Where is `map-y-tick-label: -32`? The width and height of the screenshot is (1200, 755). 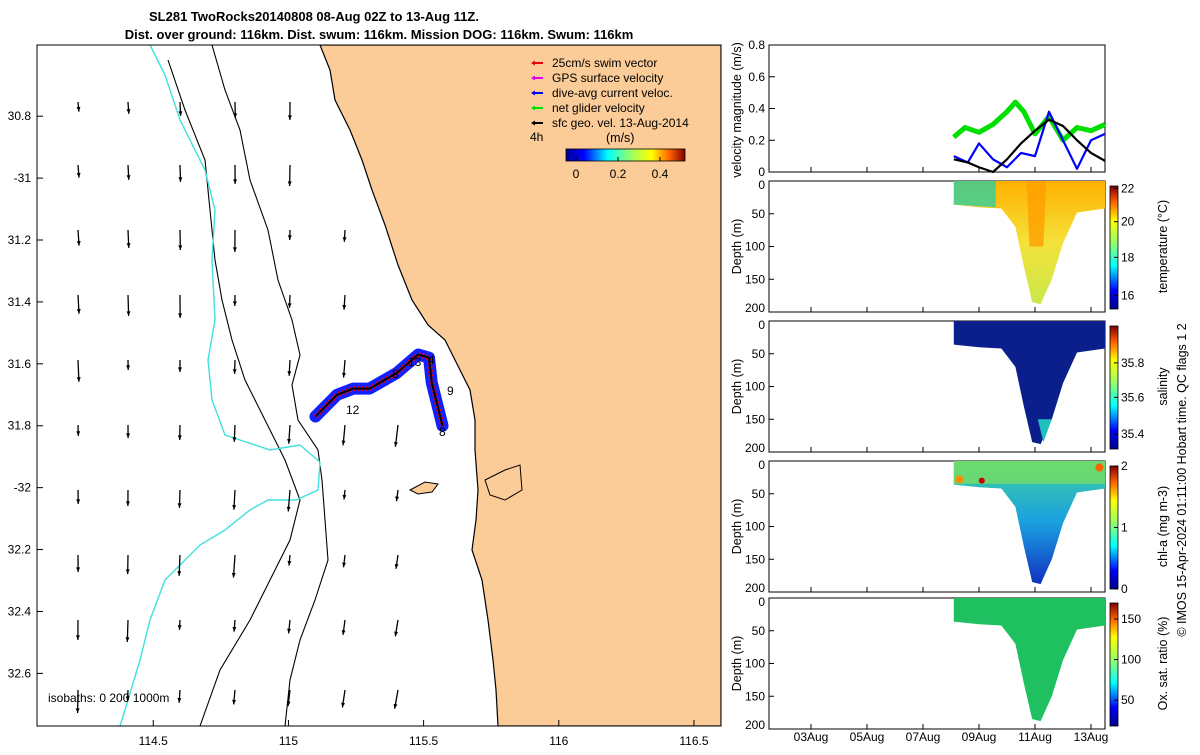
map-y-tick-label: -32 is located at coordinates (23, 488).